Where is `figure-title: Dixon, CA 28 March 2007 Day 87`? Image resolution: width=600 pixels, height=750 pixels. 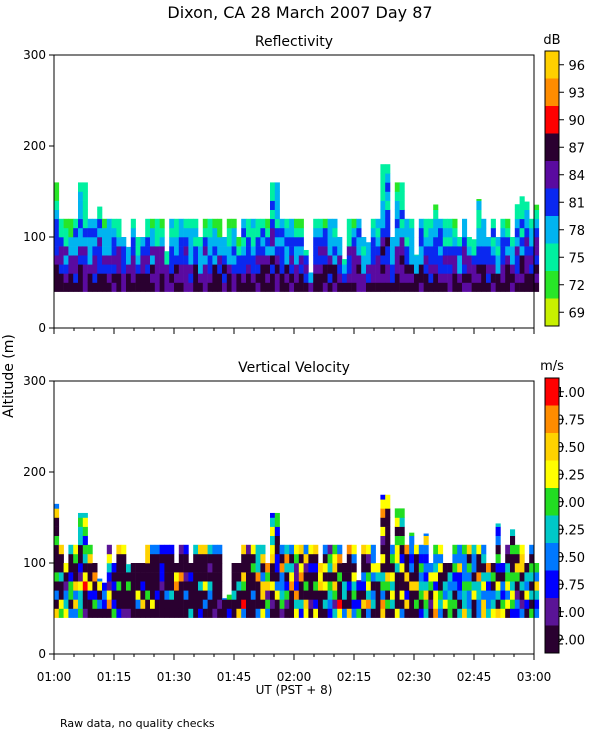
figure-title: Dixon, CA 28 March 2007 Day 87 is located at coordinates (299, 12).